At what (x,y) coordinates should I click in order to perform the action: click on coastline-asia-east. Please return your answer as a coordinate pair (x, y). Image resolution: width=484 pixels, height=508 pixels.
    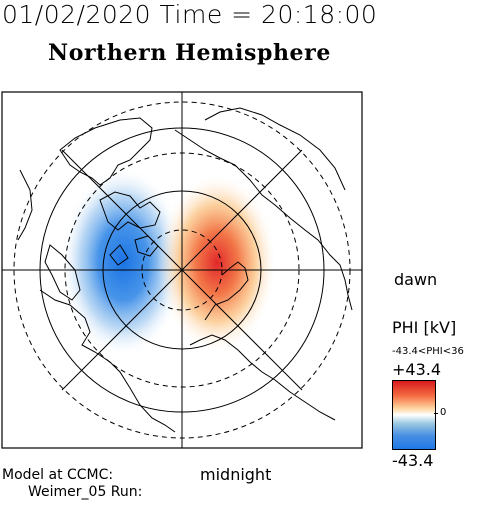
    Looking at the image, I should click on (275, 149).